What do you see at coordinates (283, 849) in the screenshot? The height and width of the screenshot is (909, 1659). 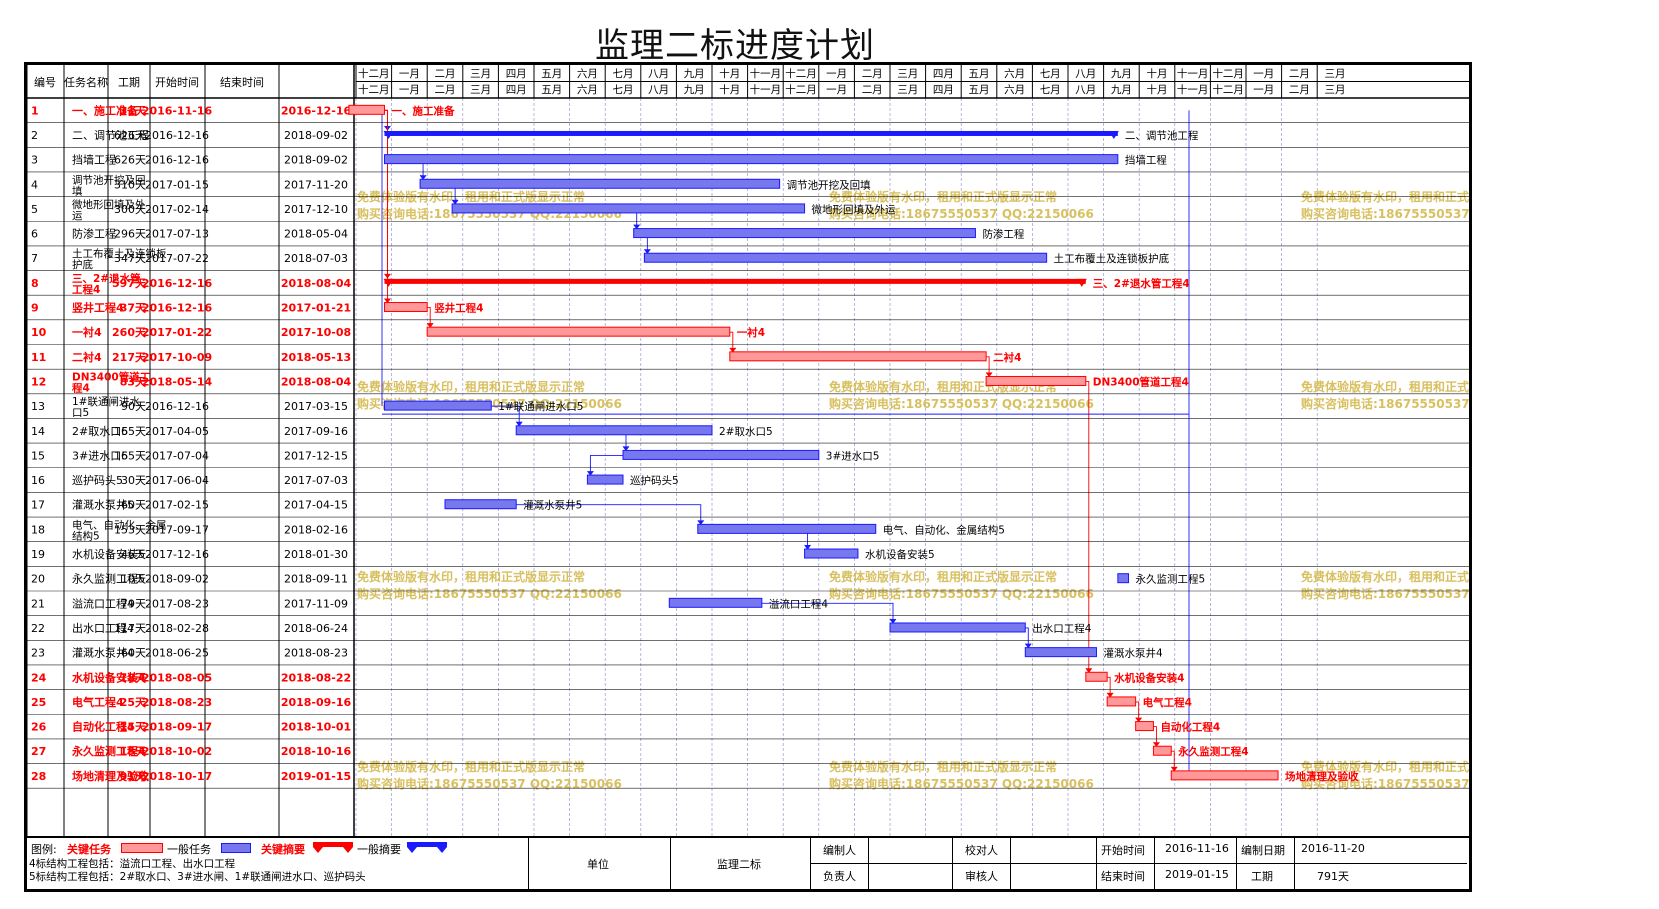 I see `legend-critical-summary-label: 关键摘要` at bounding box center [283, 849].